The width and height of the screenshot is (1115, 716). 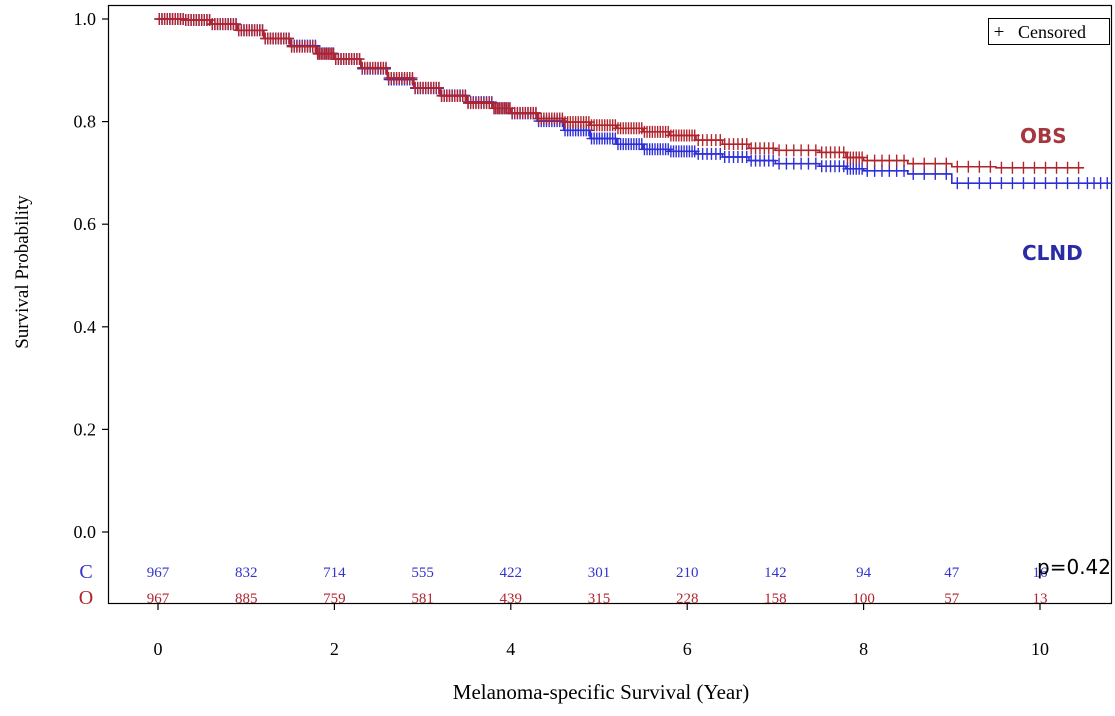 What do you see at coordinates (334, 573) in the screenshot?
I see `risk-count: 714` at bounding box center [334, 573].